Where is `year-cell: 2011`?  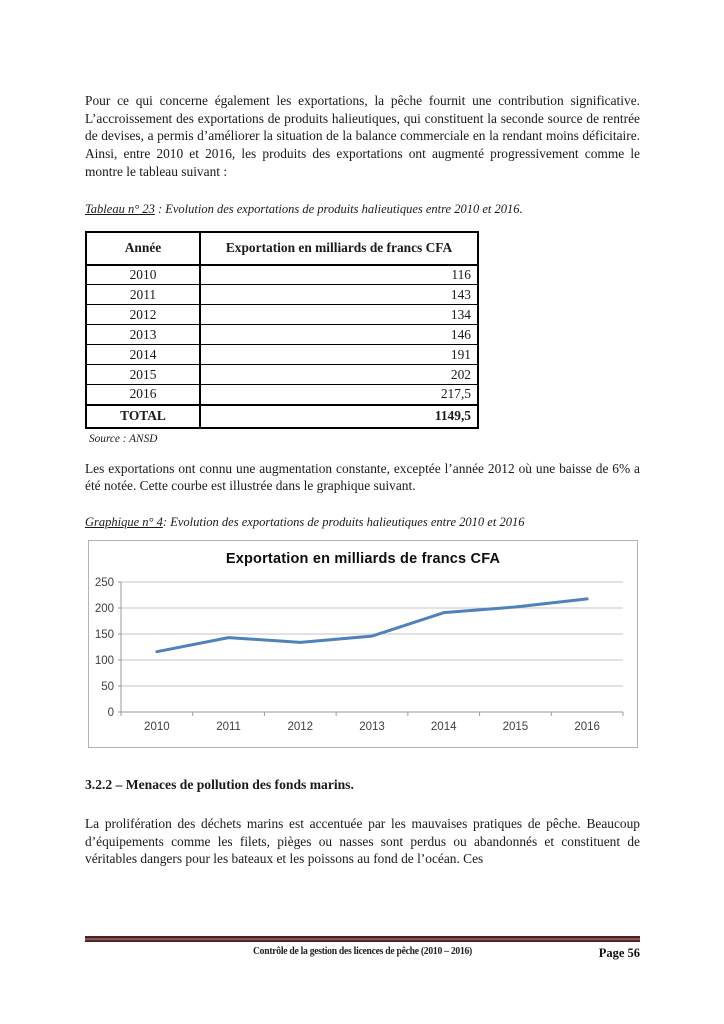 year-cell: 2011 is located at coordinates (143, 295).